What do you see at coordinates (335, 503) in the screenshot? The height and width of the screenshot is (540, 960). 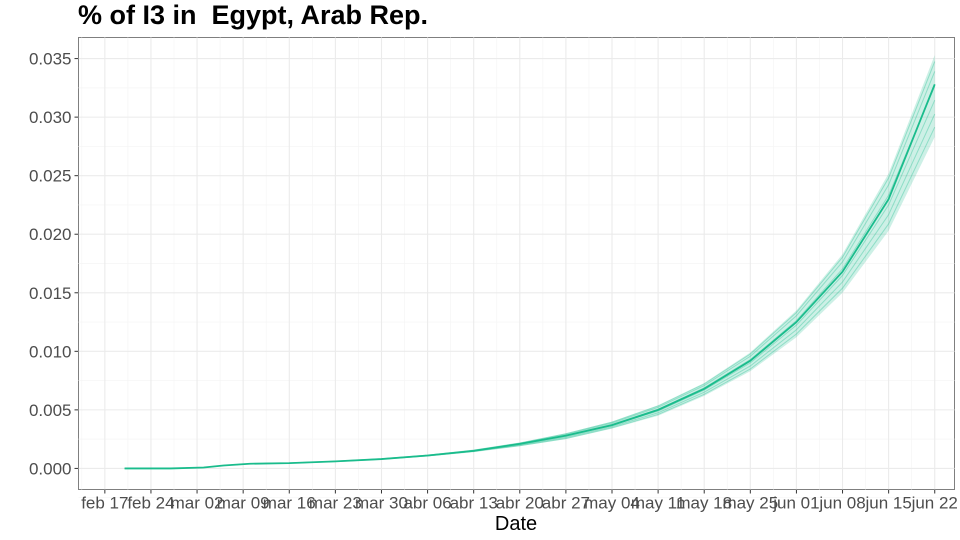 I see `x-tick-label: mar 23` at bounding box center [335, 503].